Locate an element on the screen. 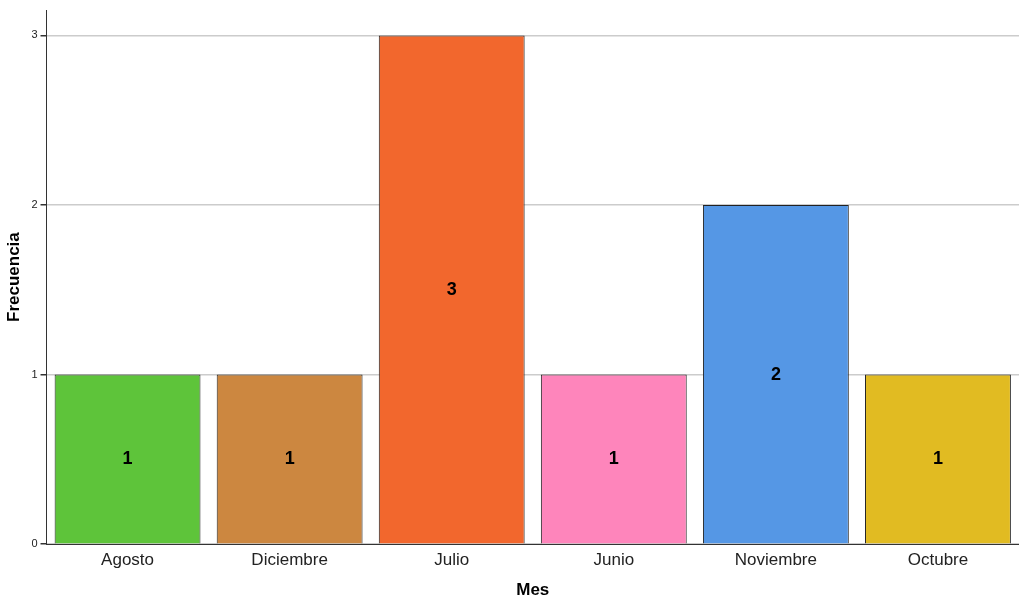 The image size is (1019, 605). y-tick-label: 2 is located at coordinates (34, 204).